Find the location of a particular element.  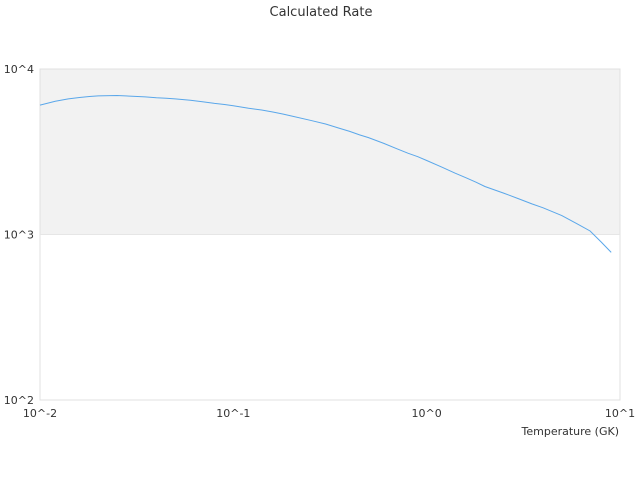

x-axis-label: Temperature (GK) is located at coordinates (570, 431).